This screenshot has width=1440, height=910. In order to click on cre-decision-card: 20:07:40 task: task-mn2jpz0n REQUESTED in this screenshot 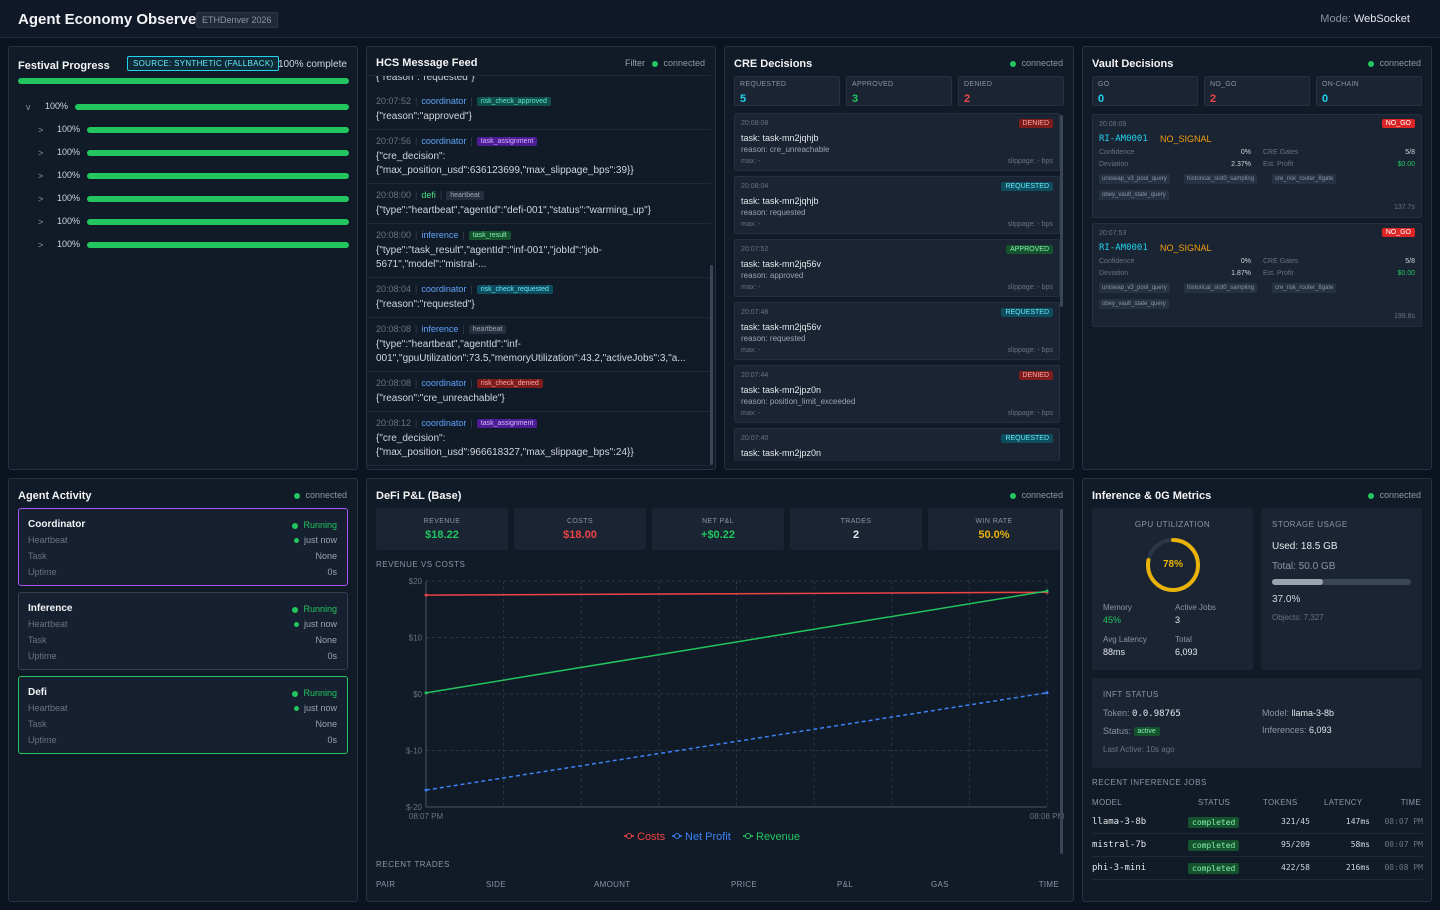, I will do `click(897, 444)`.